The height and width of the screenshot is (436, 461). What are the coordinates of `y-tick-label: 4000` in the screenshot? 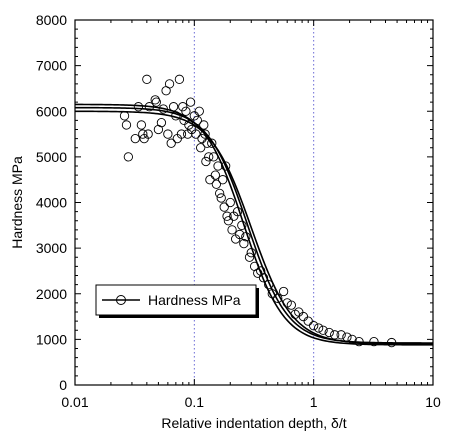 It's located at (51, 203).